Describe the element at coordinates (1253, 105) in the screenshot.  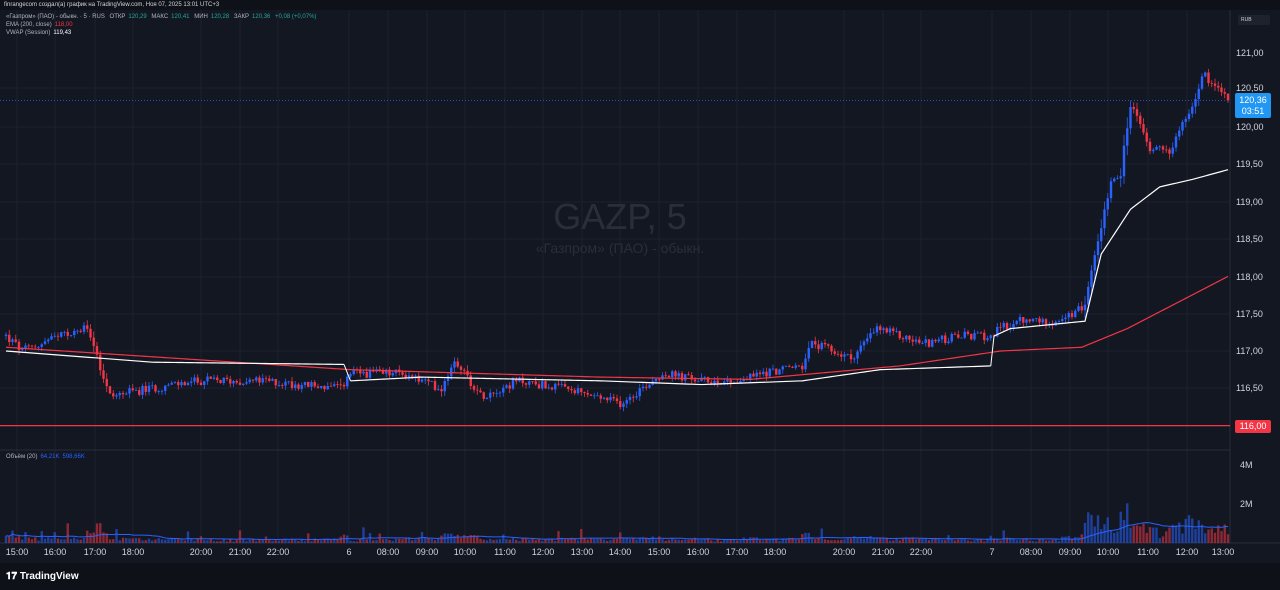
I see `current-price-label: 120,36 03:51` at that location.